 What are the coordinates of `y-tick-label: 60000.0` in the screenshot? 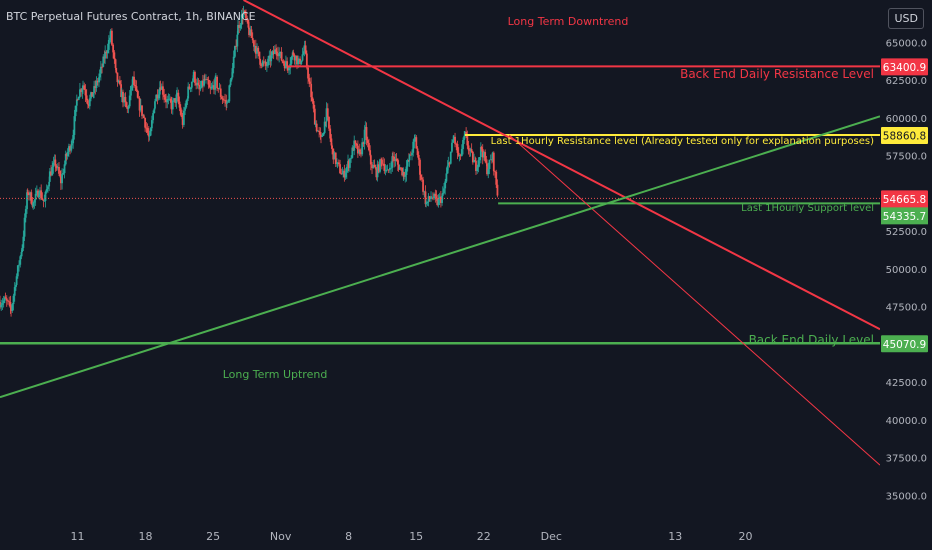 It's located at (906, 119).